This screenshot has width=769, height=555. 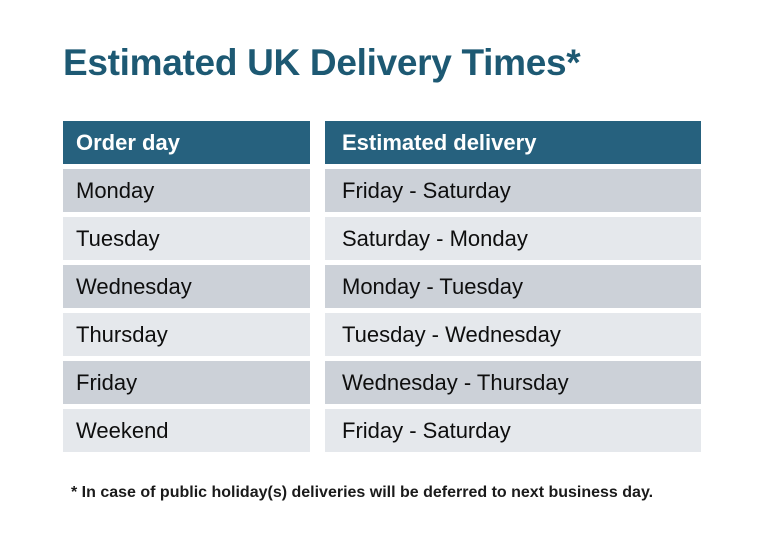 What do you see at coordinates (186, 286) in the screenshot?
I see `table-cell-order-day: Wednesday` at bounding box center [186, 286].